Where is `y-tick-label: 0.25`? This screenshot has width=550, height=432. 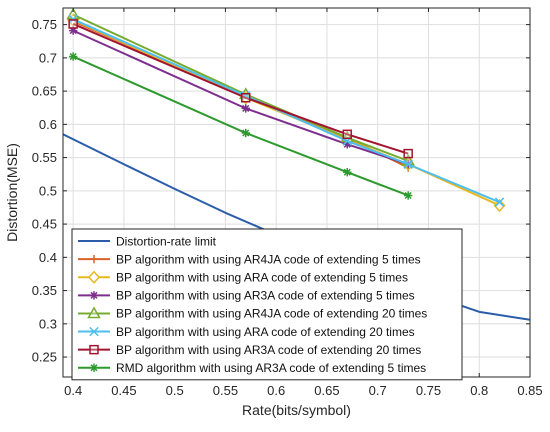
y-tick-label: 0.25 is located at coordinates (44, 357).